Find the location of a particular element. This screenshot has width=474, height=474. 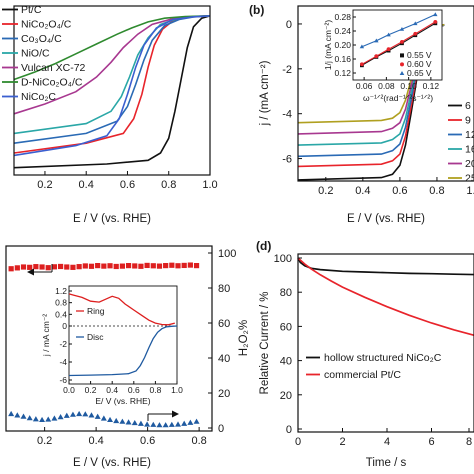

panel-c-arrows is located at coordinates (103, 342).